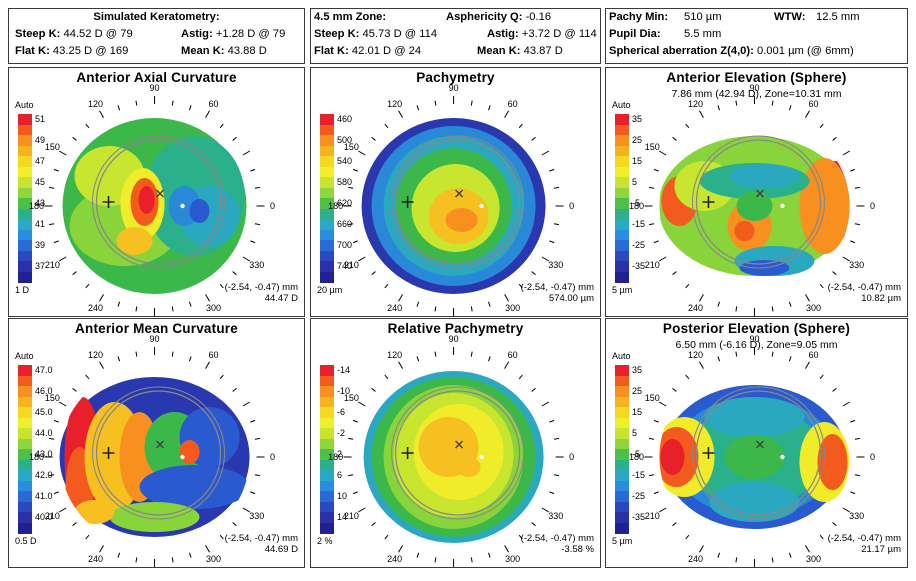 The image size is (916, 581). What do you see at coordinates (639, 496) in the screenshot?
I see `legend-tick-label: -25` at bounding box center [639, 496].